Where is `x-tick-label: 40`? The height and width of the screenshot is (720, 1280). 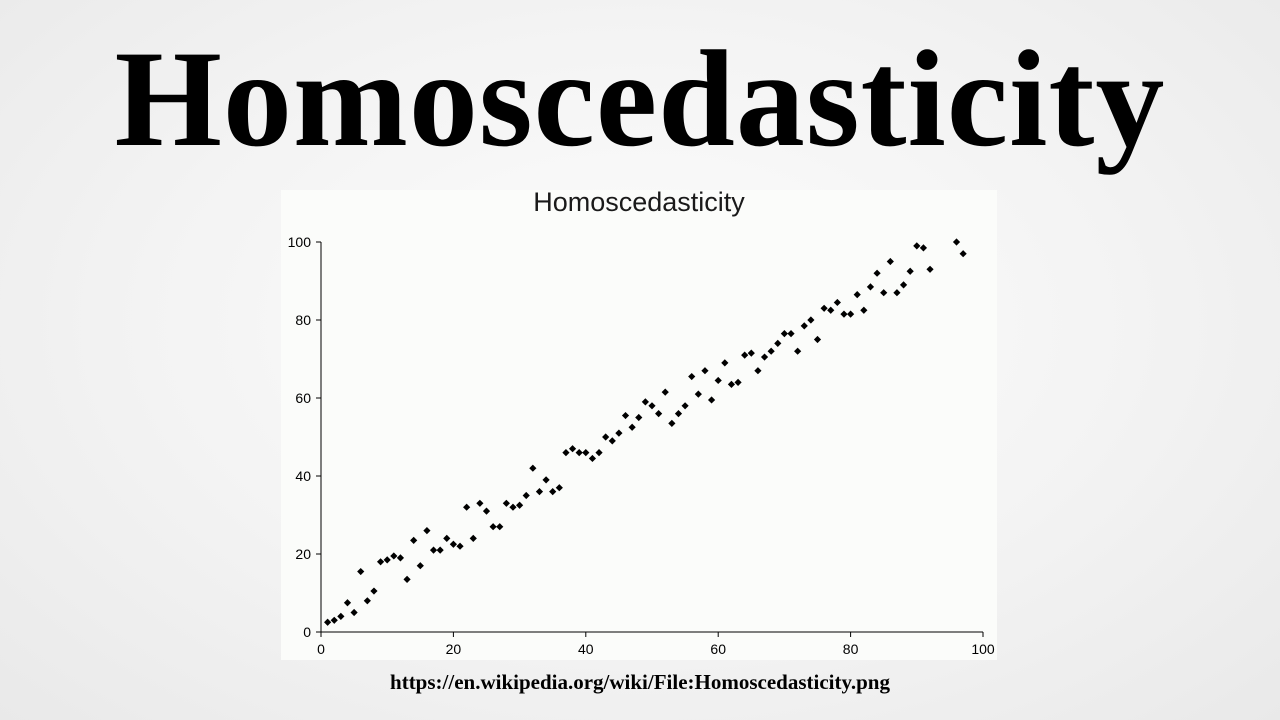
x-tick-label: 40 is located at coordinates (586, 649).